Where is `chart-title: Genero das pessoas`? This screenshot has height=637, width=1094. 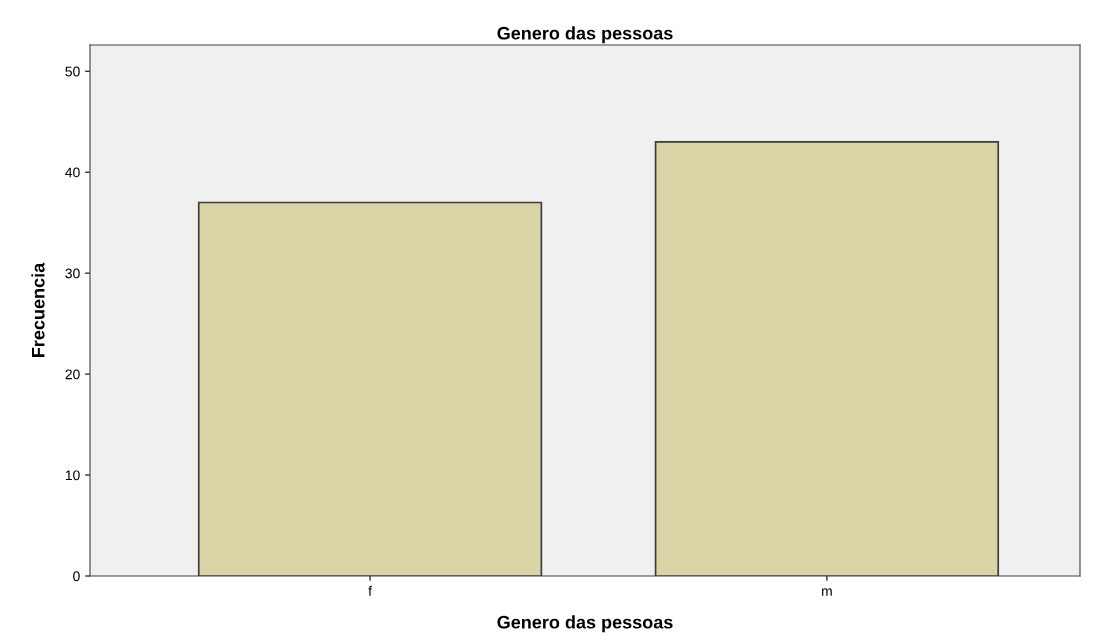 chart-title: Genero das pessoas is located at coordinates (585, 35).